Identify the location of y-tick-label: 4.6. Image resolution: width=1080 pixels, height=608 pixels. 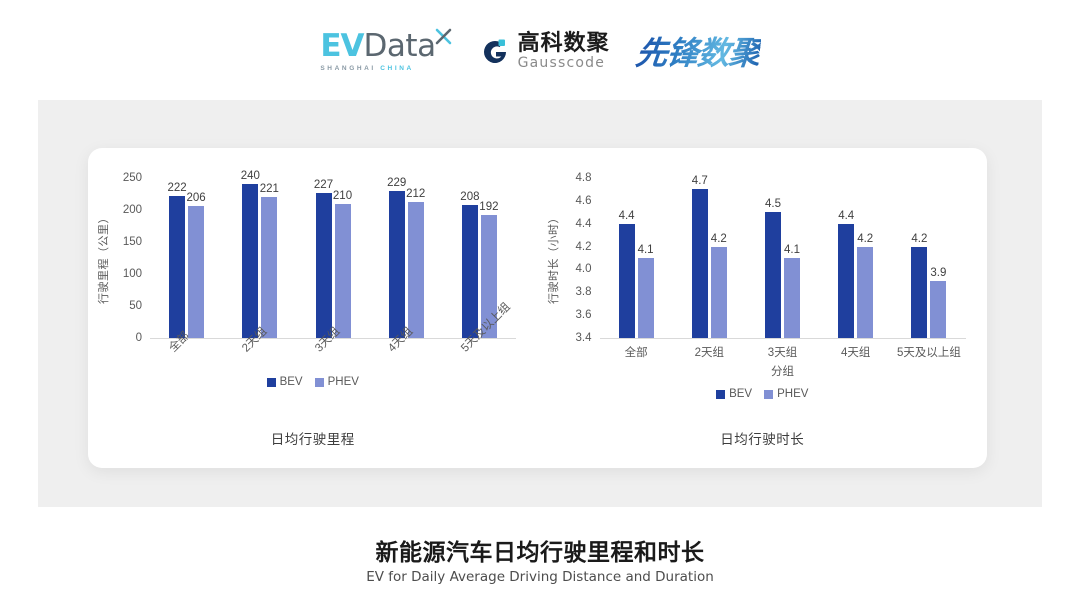
(583, 200).